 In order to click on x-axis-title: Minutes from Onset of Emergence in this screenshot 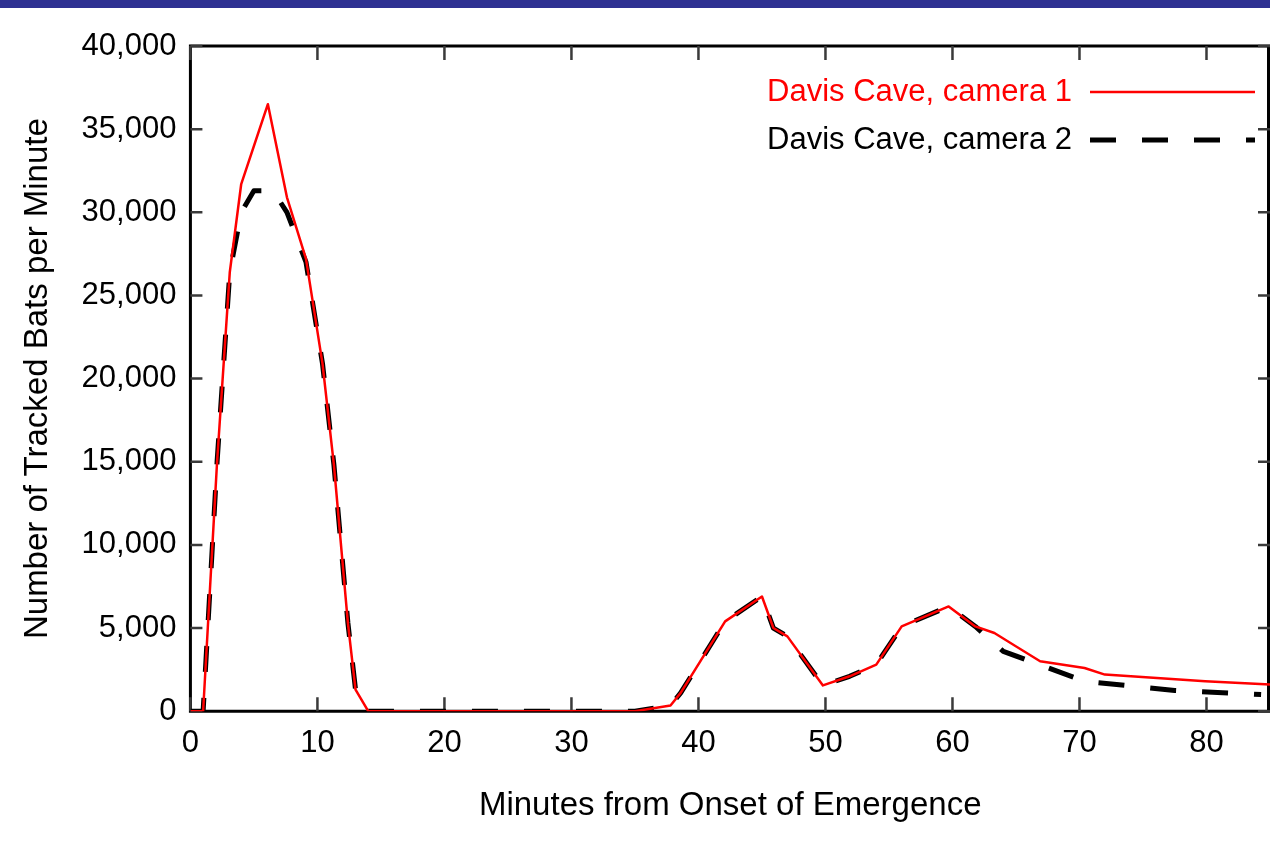, I will do `click(730, 804)`.